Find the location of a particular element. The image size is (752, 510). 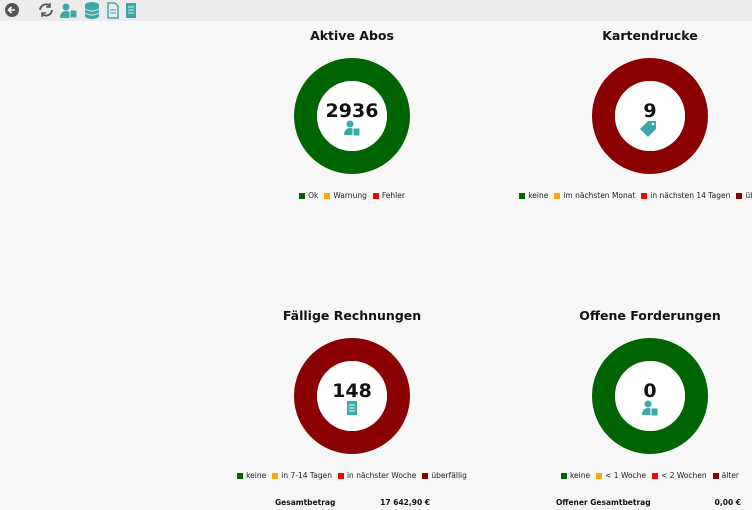

center-value: 0 is located at coordinates (649, 391).